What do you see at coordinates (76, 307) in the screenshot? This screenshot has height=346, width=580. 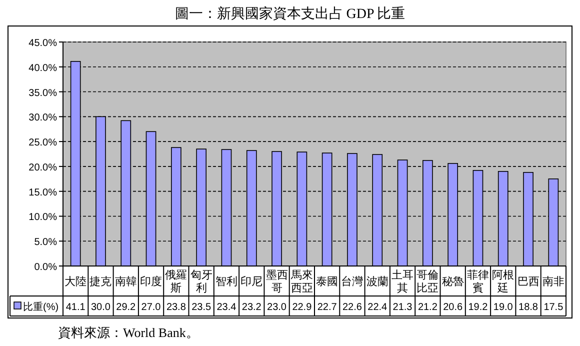 I see `data-label: 41.1` at bounding box center [76, 307].